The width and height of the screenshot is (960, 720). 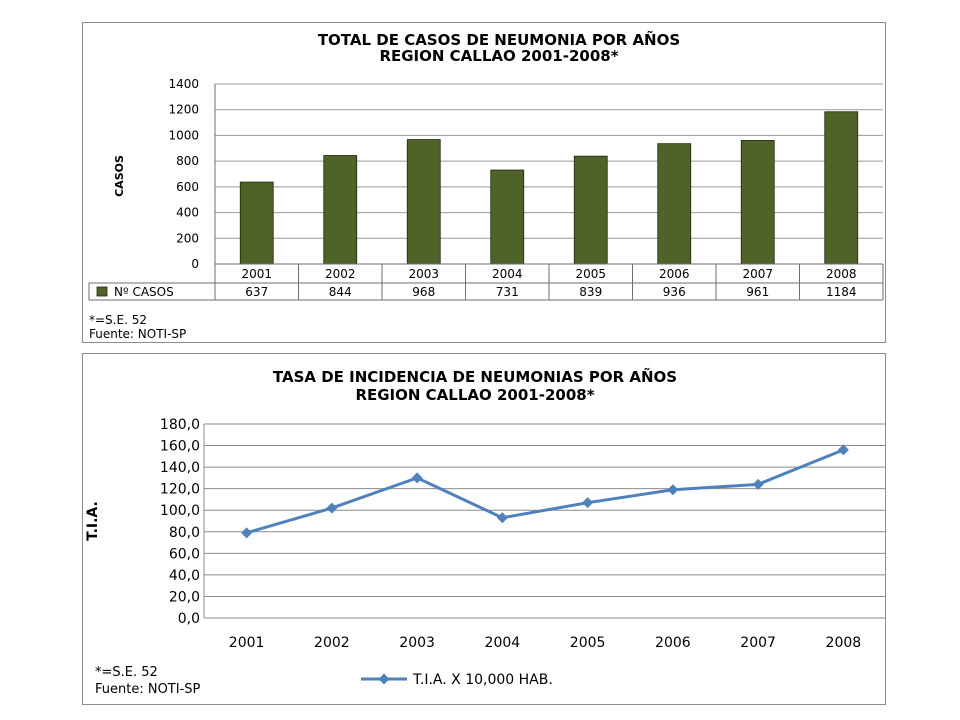 I want to click on chart-title-line-1: TASA DE INCIDENCIA DE NEUMONIAS POR AÑOS, so click(x=475, y=376).